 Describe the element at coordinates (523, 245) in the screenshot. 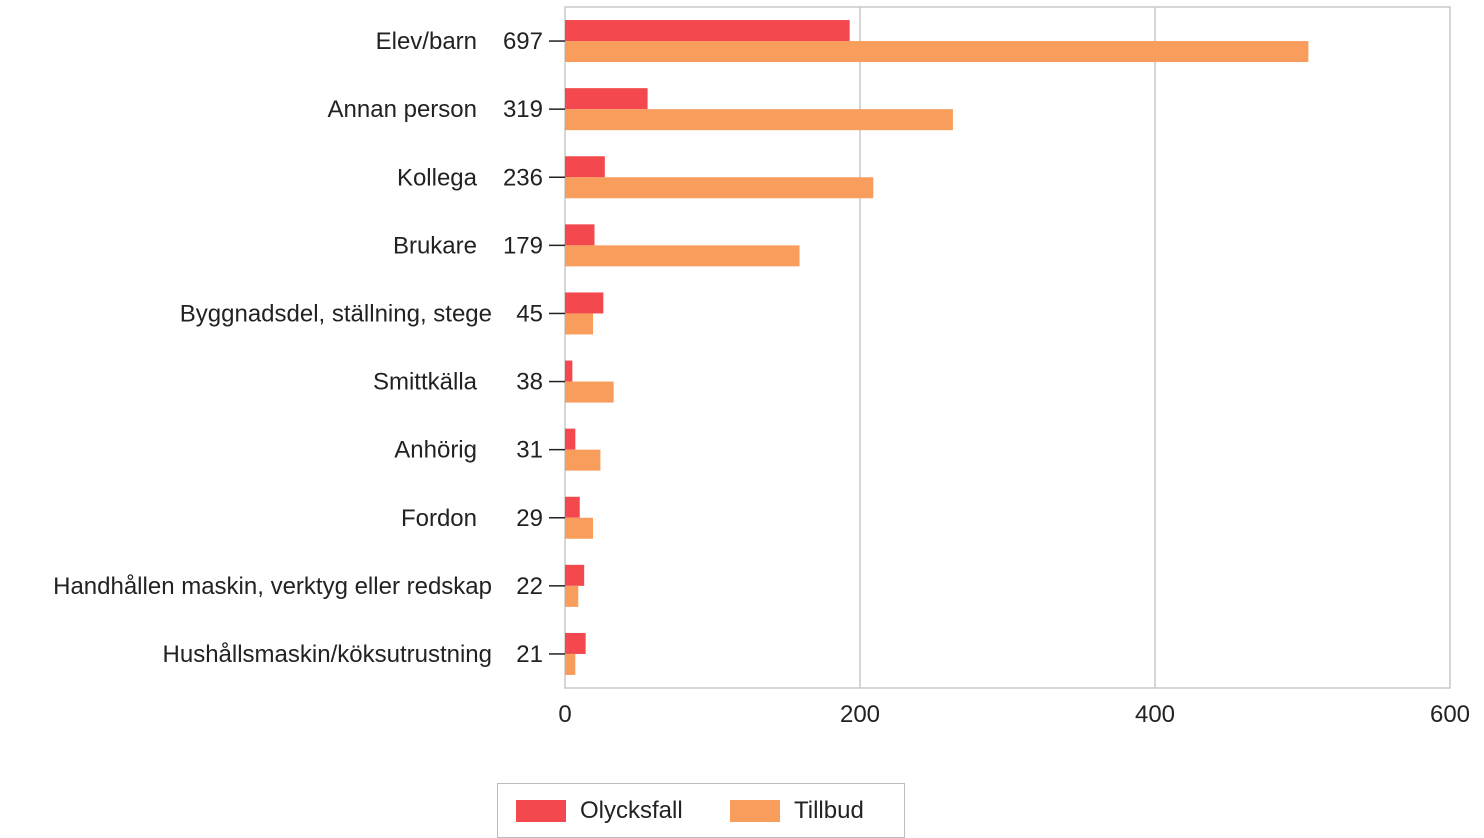

I see `category-total-label: 179` at that location.